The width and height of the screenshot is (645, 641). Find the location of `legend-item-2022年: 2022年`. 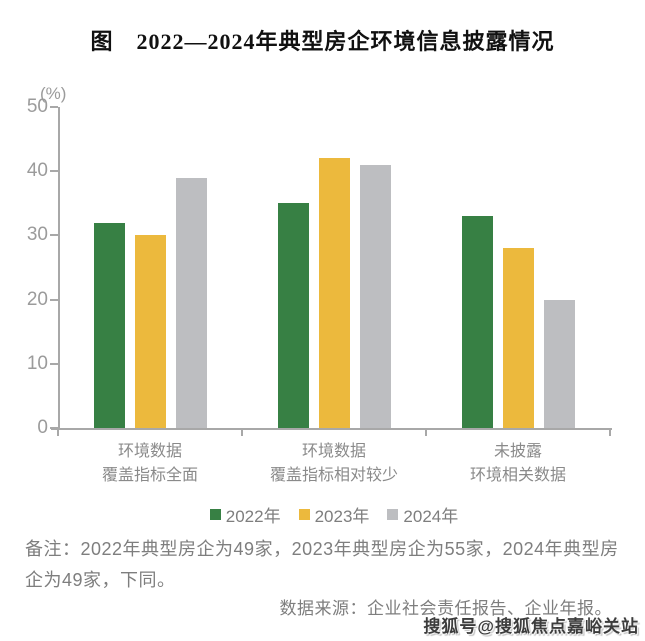

legend-item-2022年: 2022年 is located at coordinates (245, 514).